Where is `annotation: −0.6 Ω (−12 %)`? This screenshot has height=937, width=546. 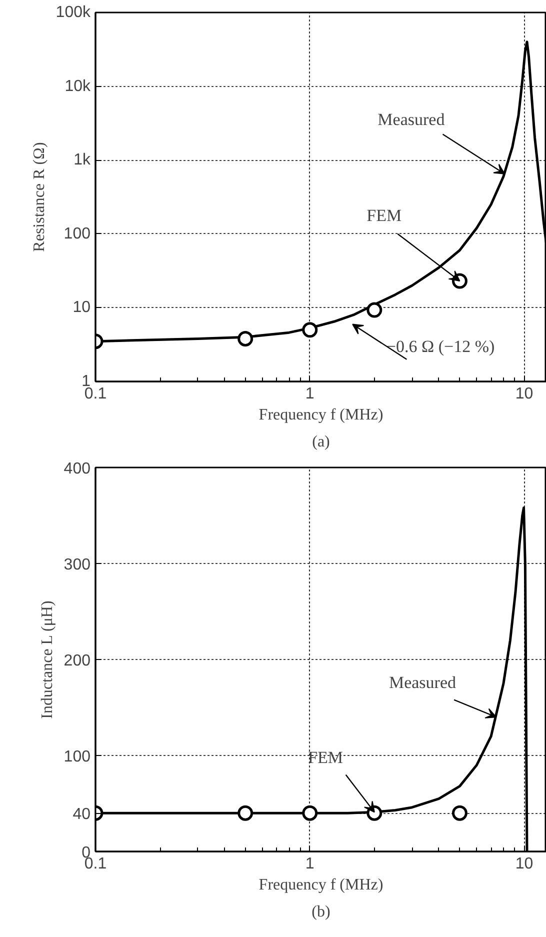 annotation: −0.6 Ω (−12 %) is located at coordinates (440, 346).